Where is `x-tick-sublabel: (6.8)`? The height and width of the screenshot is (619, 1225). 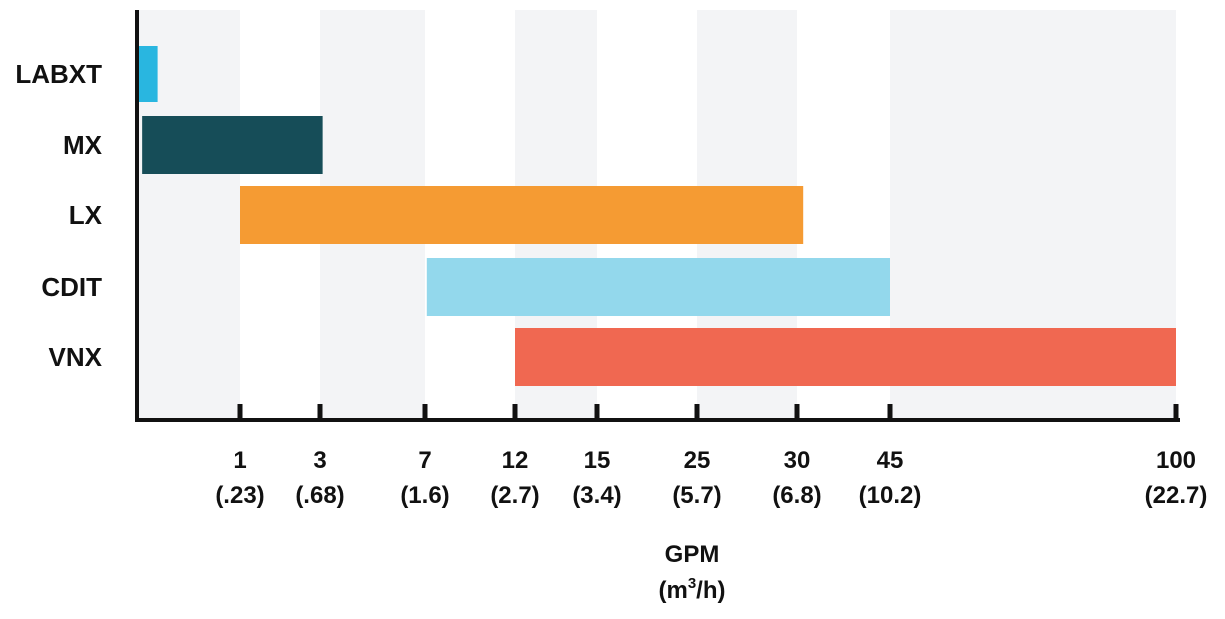 x-tick-sublabel: (6.8) is located at coordinates (796, 495).